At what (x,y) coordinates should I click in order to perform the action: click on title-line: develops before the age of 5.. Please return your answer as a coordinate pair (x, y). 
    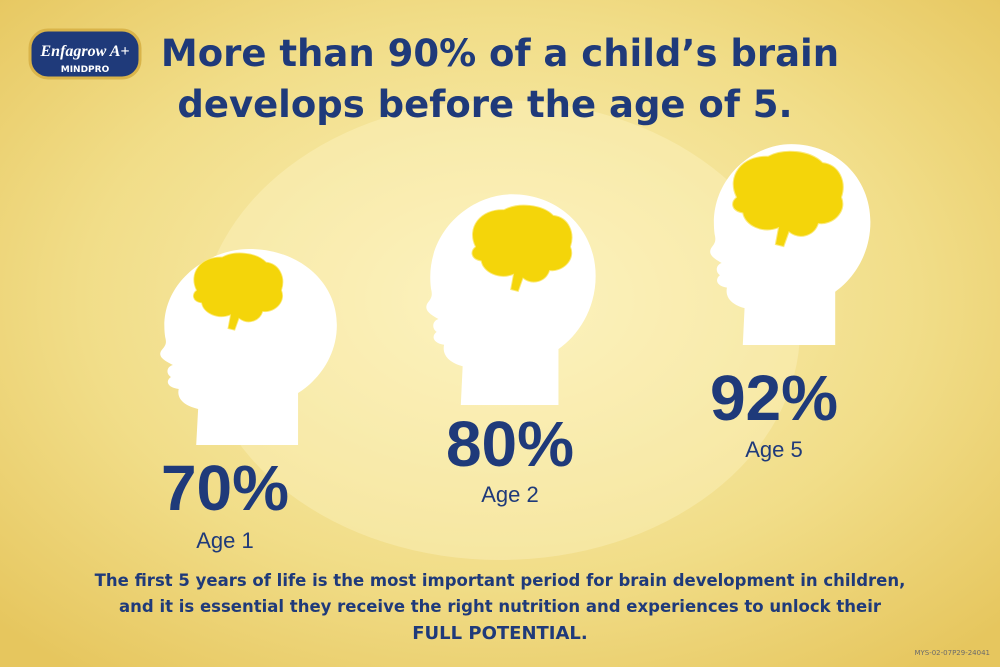
    Looking at the image, I should click on (484, 104).